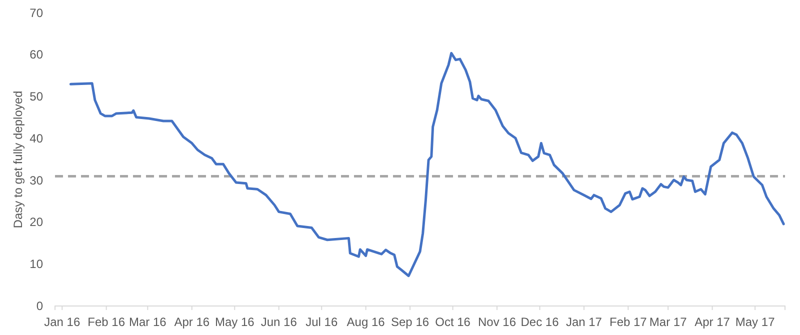 The height and width of the screenshot is (335, 800). What do you see at coordinates (107, 322) in the screenshot?
I see `x-tick-label: Feb 16` at bounding box center [107, 322].